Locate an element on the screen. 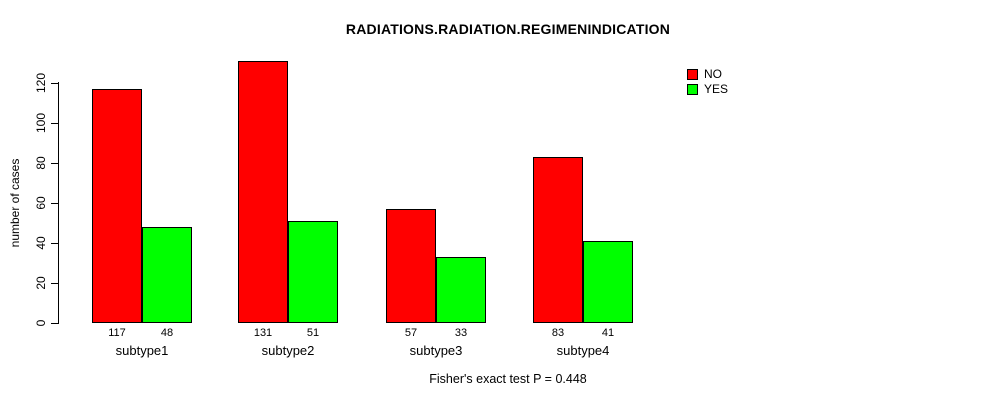 The image size is (990, 400). bar-value-label: 131 is located at coordinates (263, 333).